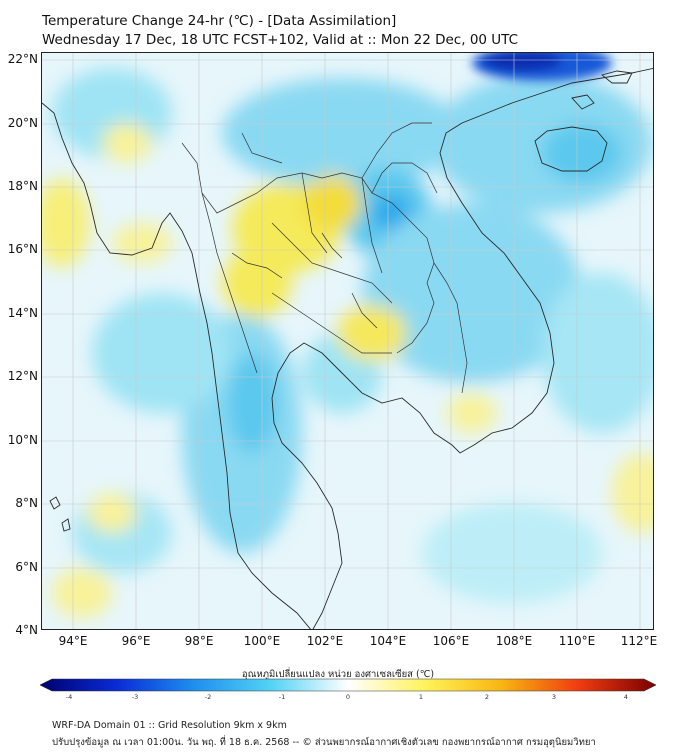  I want to click on lat-label-16n: 16°N, so click(22, 249).